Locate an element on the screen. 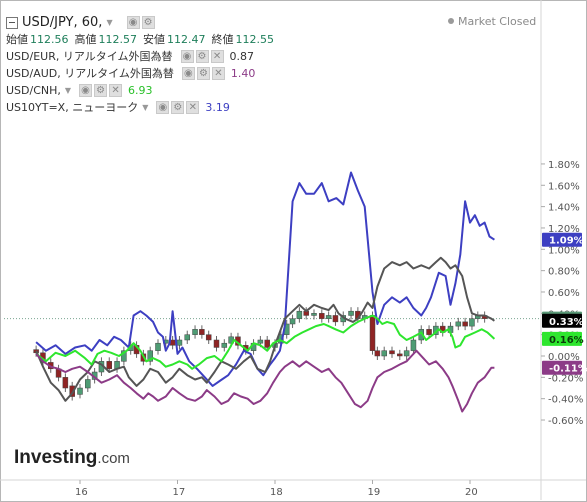 This screenshot has height=502, width=587. compare-value: 1.40 is located at coordinates (243, 73).